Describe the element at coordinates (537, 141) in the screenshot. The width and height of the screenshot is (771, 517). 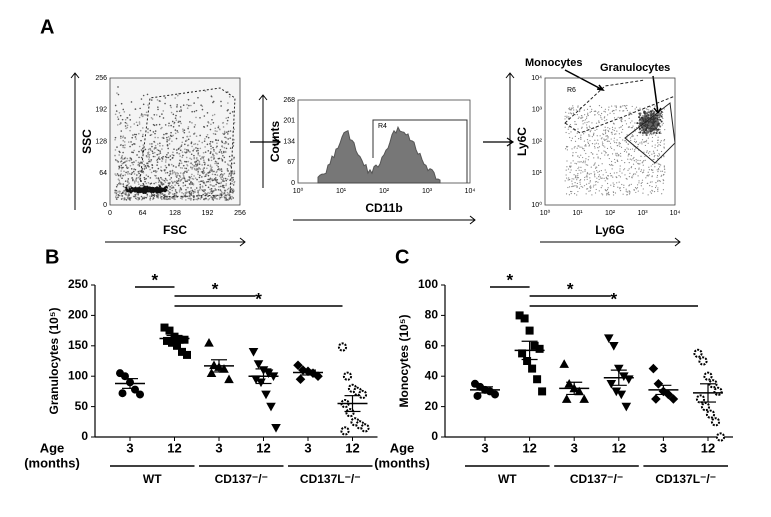
I see `y-tick-label: 10²` at that location.